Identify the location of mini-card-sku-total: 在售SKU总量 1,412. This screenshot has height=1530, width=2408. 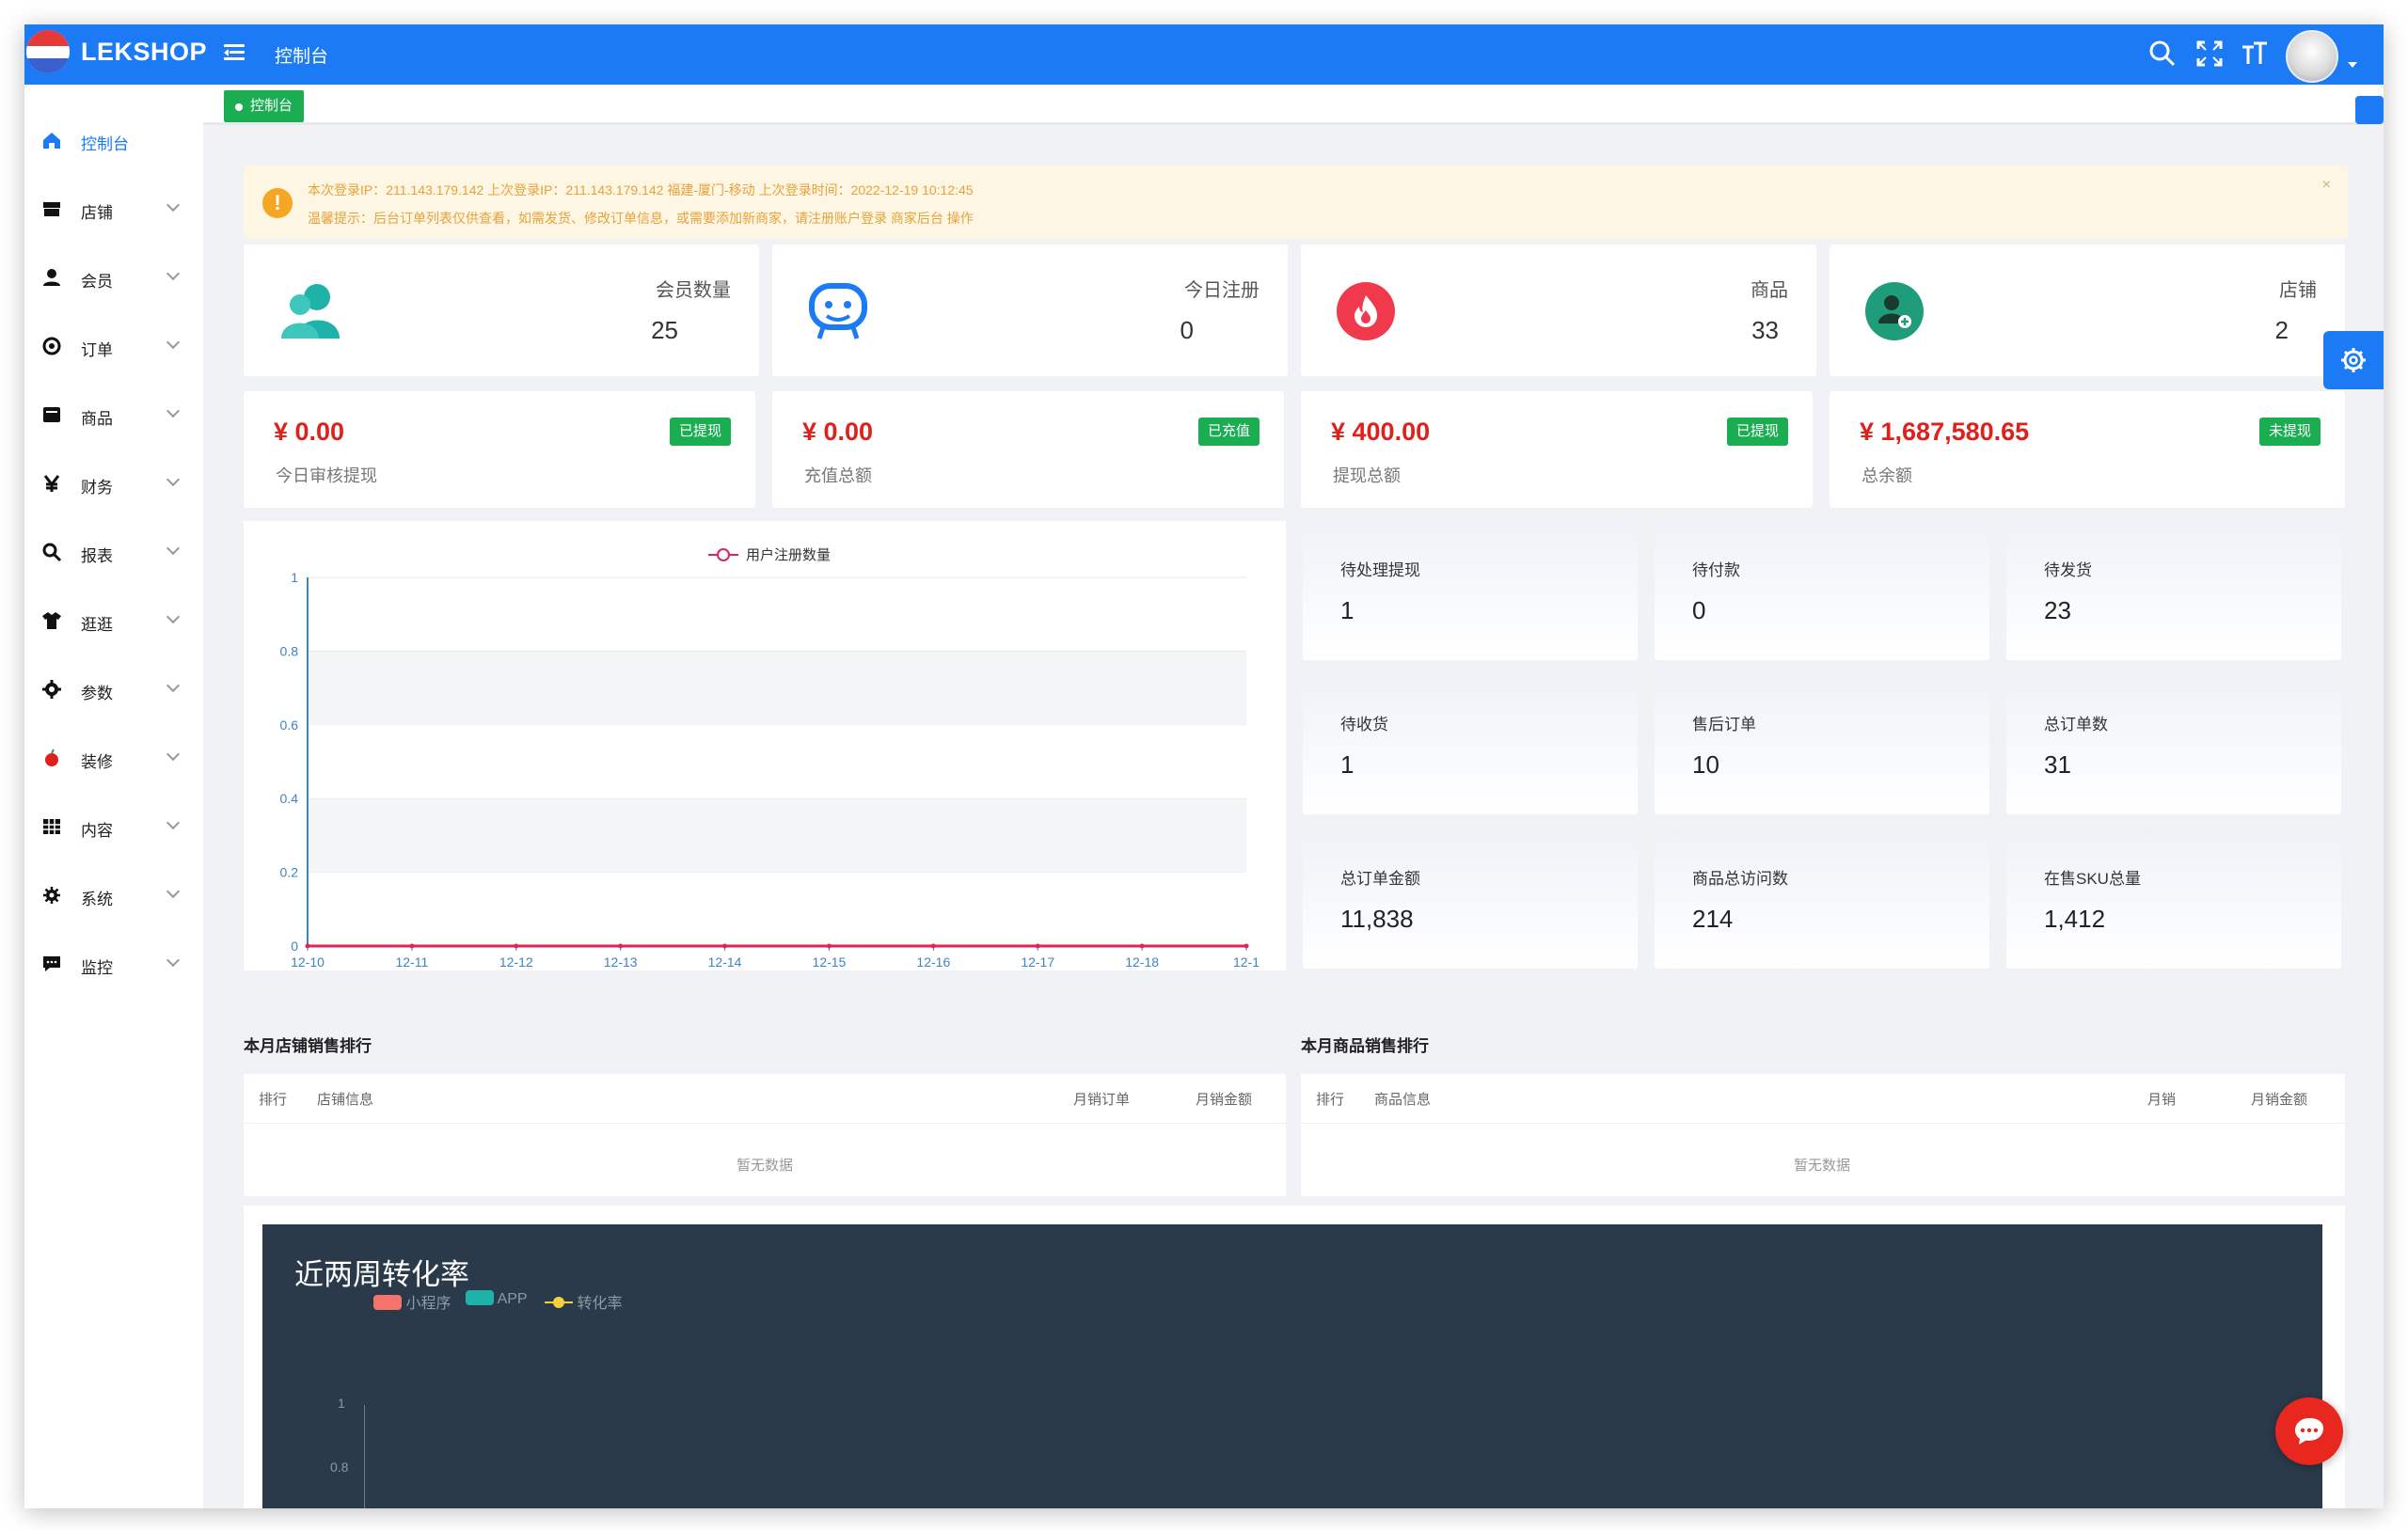
(2174, 899).